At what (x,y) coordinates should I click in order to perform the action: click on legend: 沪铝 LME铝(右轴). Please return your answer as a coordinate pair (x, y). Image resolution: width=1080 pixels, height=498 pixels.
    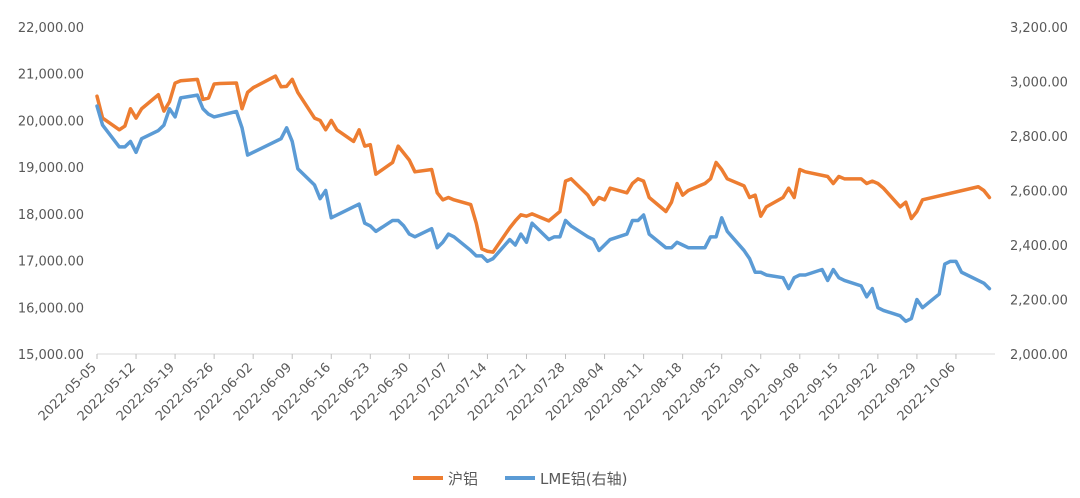
    Looking at the image, I should click on (520, 479).